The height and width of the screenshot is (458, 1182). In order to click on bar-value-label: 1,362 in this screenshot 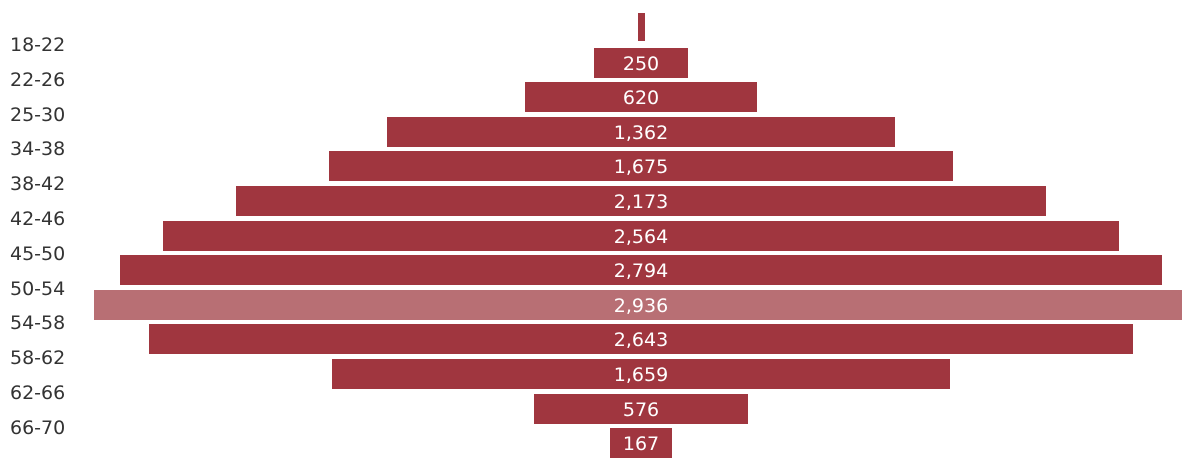, I will do `click(641, 132)`.